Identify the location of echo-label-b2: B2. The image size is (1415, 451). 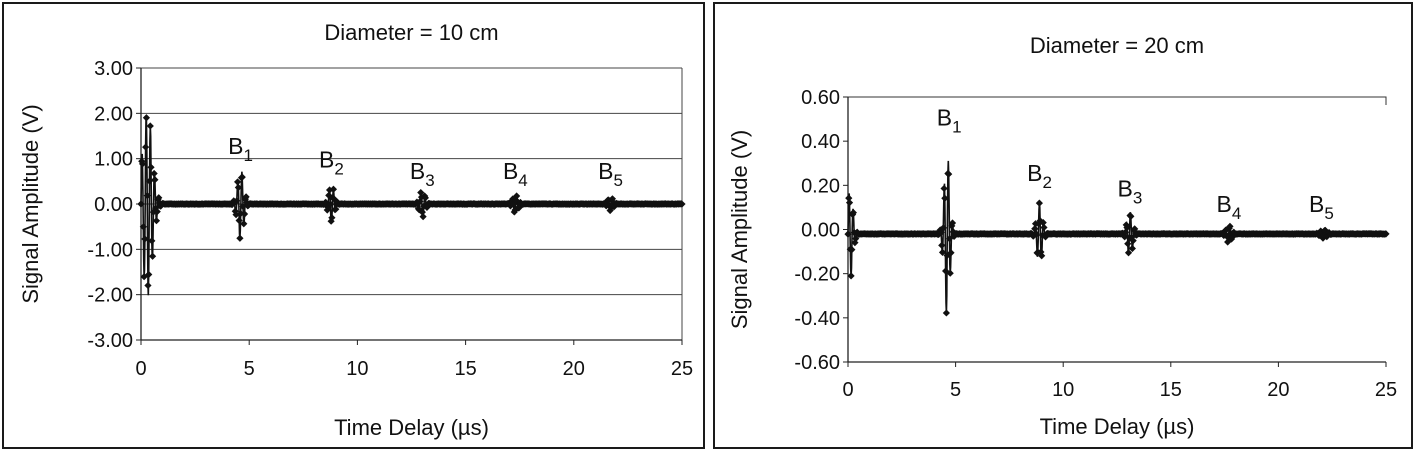
(1039, 176).